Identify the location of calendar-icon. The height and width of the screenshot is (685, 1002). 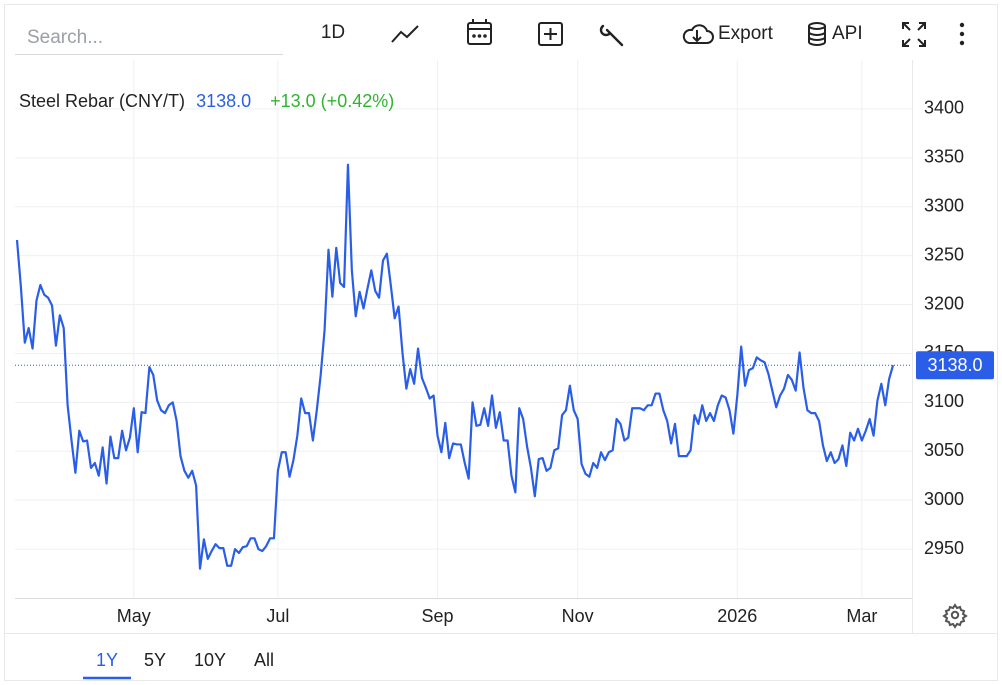
(479, 32).